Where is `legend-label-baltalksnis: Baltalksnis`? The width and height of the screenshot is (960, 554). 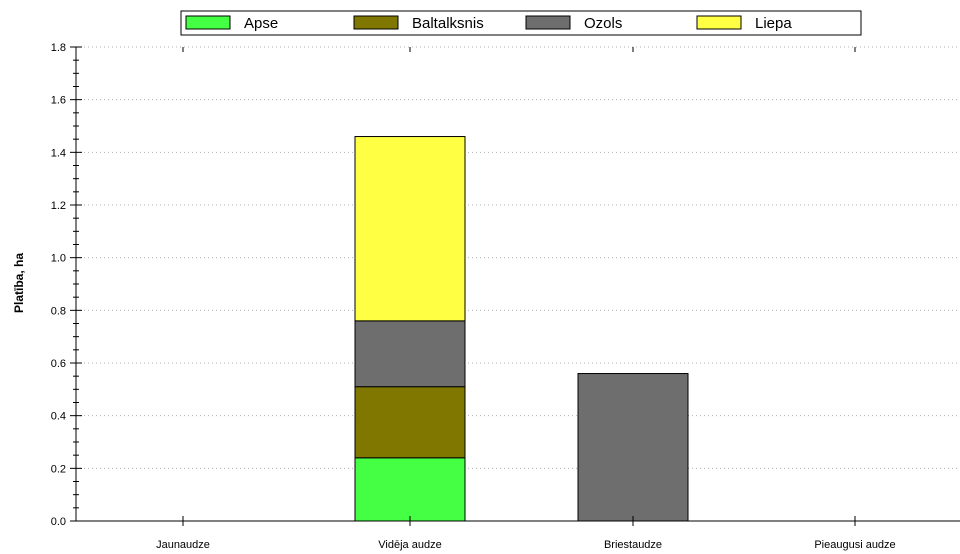
legend-label-baltalksnis: Baltalksnis is located at coordinates (448, 23).